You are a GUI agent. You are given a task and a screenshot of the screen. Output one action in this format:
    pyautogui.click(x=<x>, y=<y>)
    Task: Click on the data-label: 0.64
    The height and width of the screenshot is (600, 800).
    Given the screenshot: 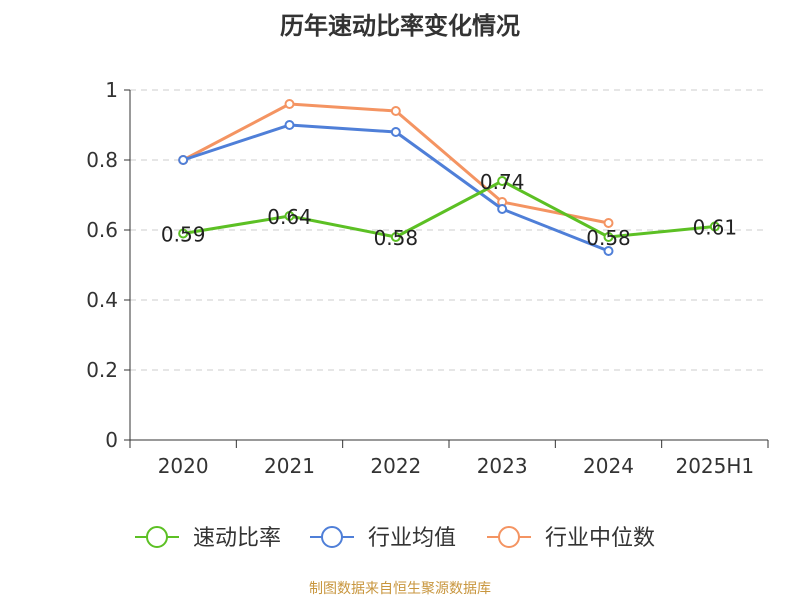 What is the action you would take?
    pyautogui.click(x=289, y=217)
    